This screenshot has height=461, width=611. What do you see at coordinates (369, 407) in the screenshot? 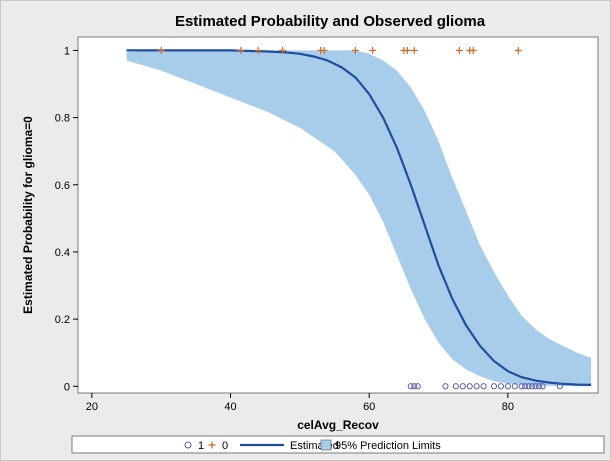
I see `x-tick-label: 60` at bounding box center [369, 407].